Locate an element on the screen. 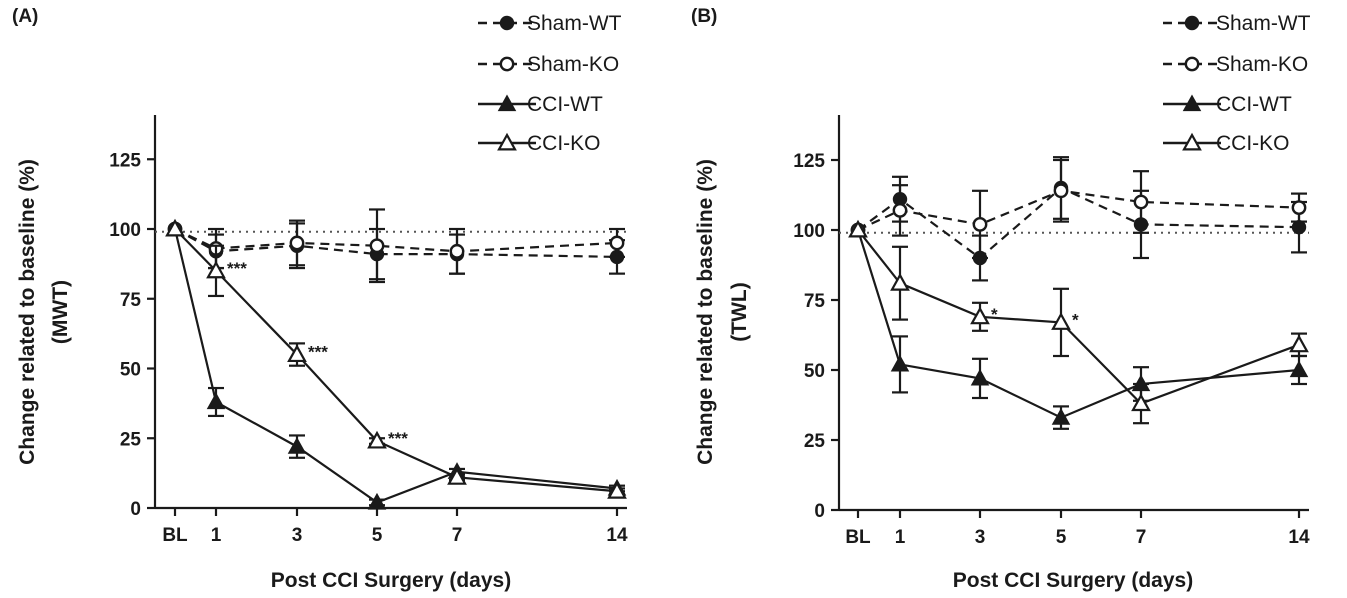 The width and height of the screenshot is (1347, 598). y-axis-subtitle: (TWL) is located at coordinates (739, 311).